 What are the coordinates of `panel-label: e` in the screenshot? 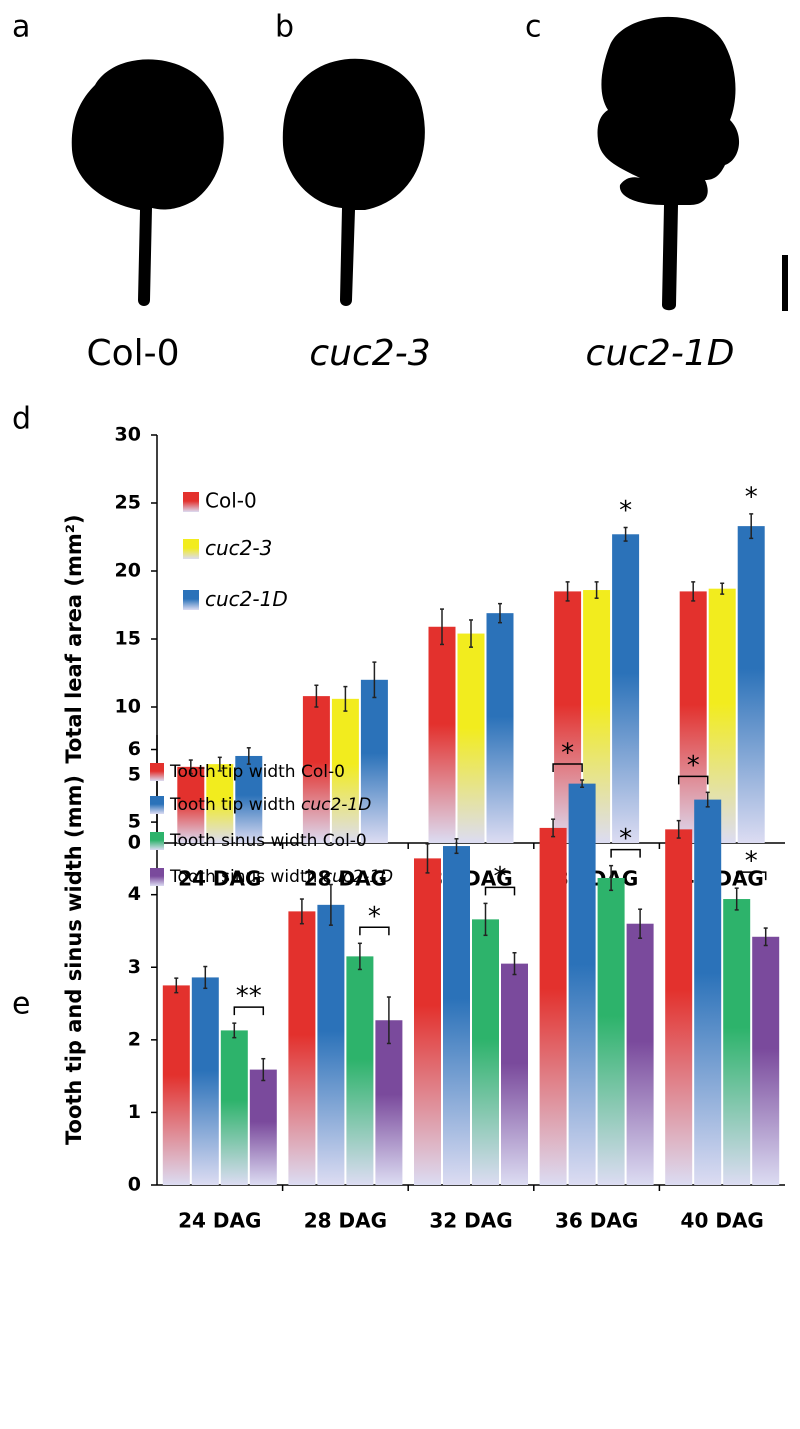 It's located at (21, 1004).